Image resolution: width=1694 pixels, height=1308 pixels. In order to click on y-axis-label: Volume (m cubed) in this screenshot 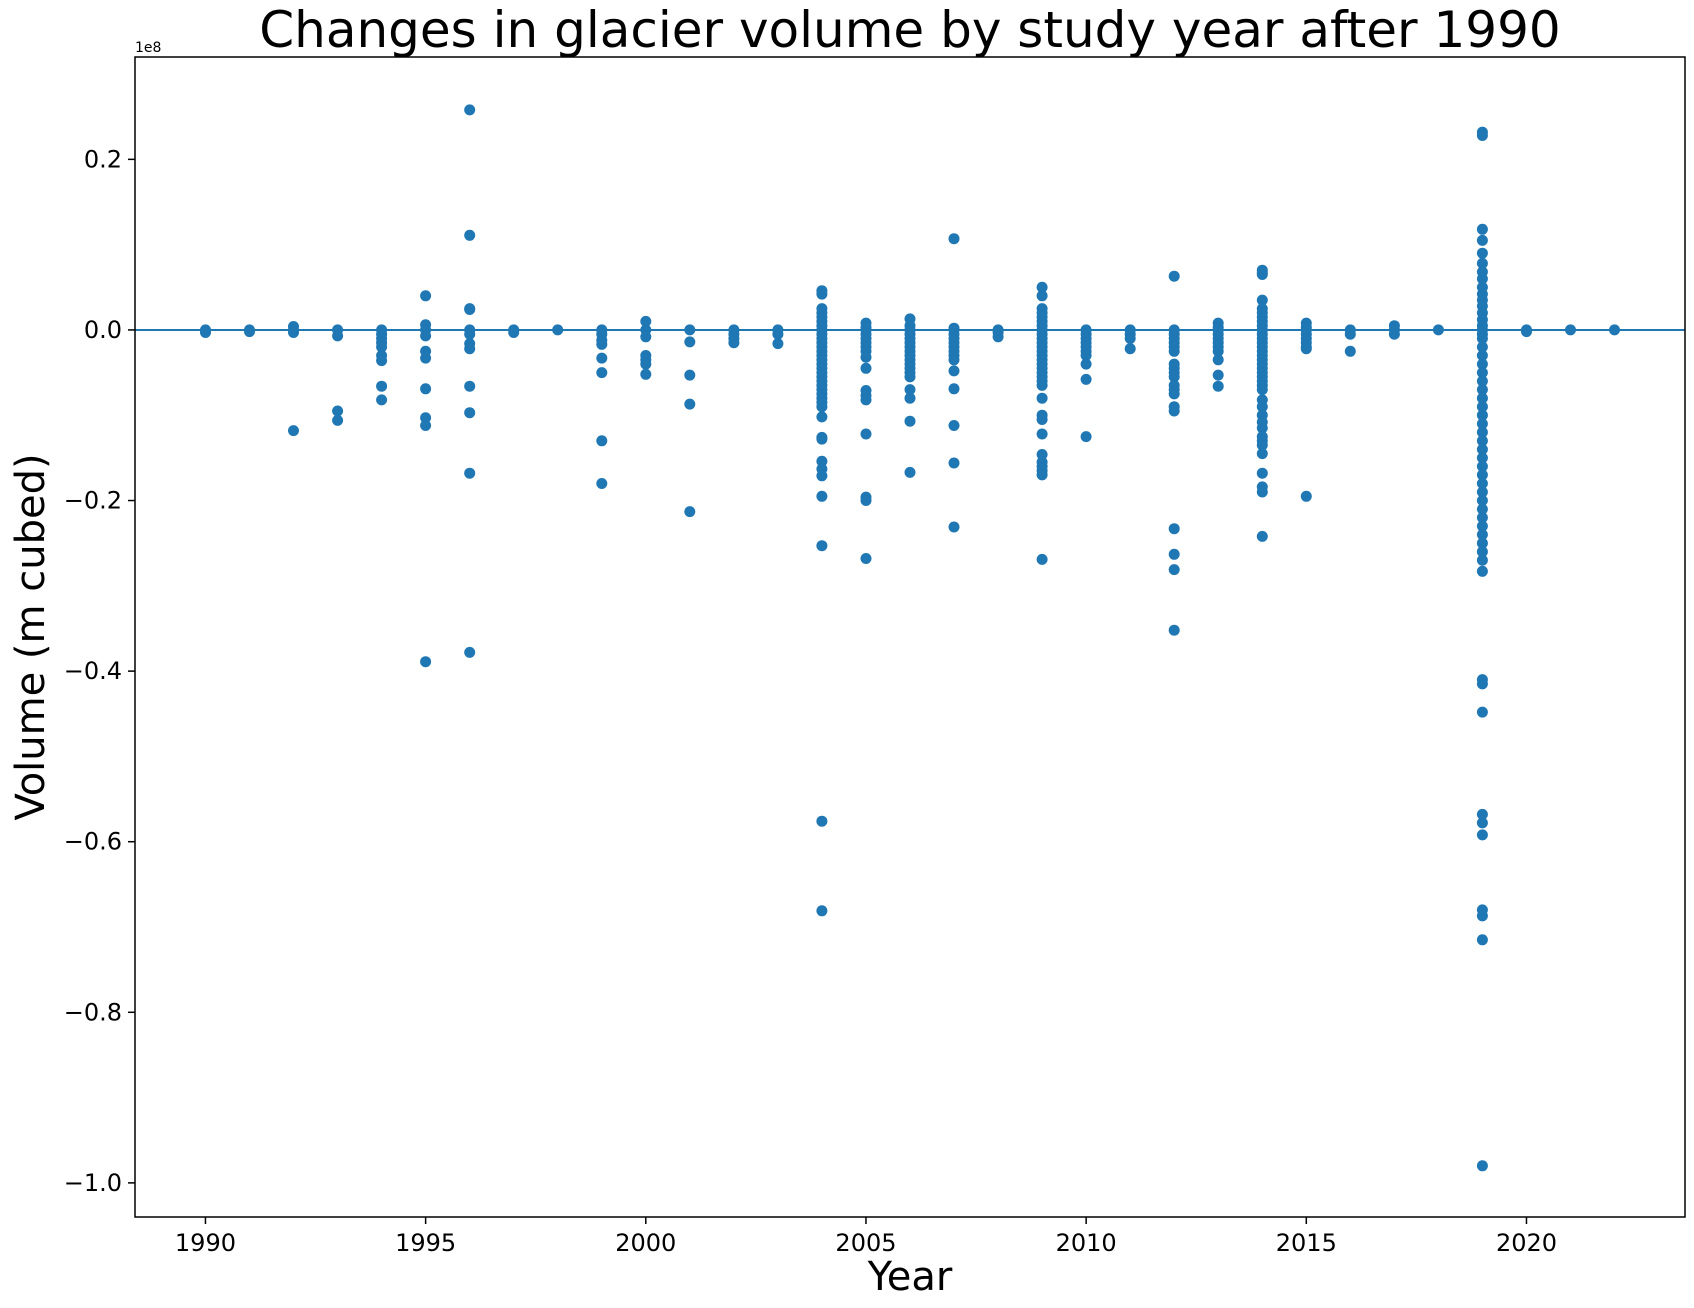, I will do `click(31, 636)`.